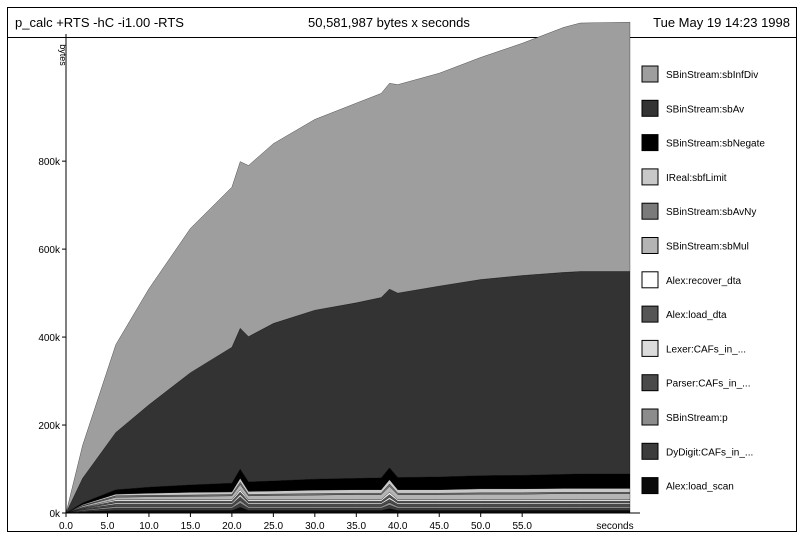  I want to click on legend-swatch-alex-recover-dta, so click(650, 280).